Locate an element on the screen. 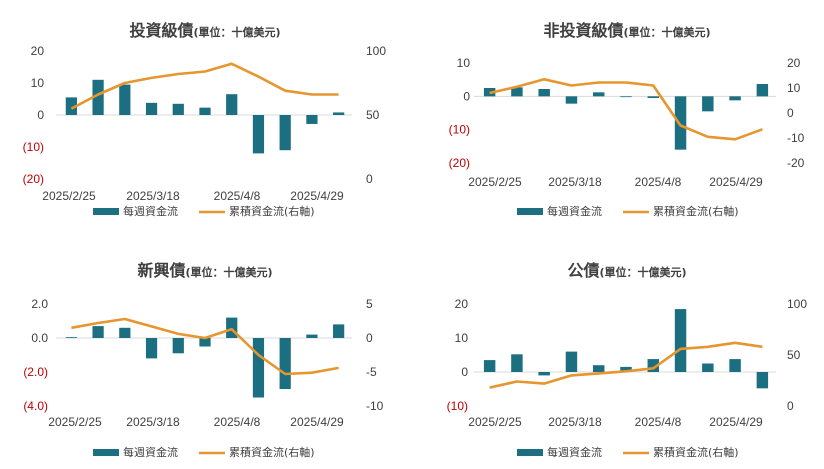 The height and width of the screenshot is (469, 824). chart-title: 公債(單位：十億美元) is located at coordinates (626, 270).